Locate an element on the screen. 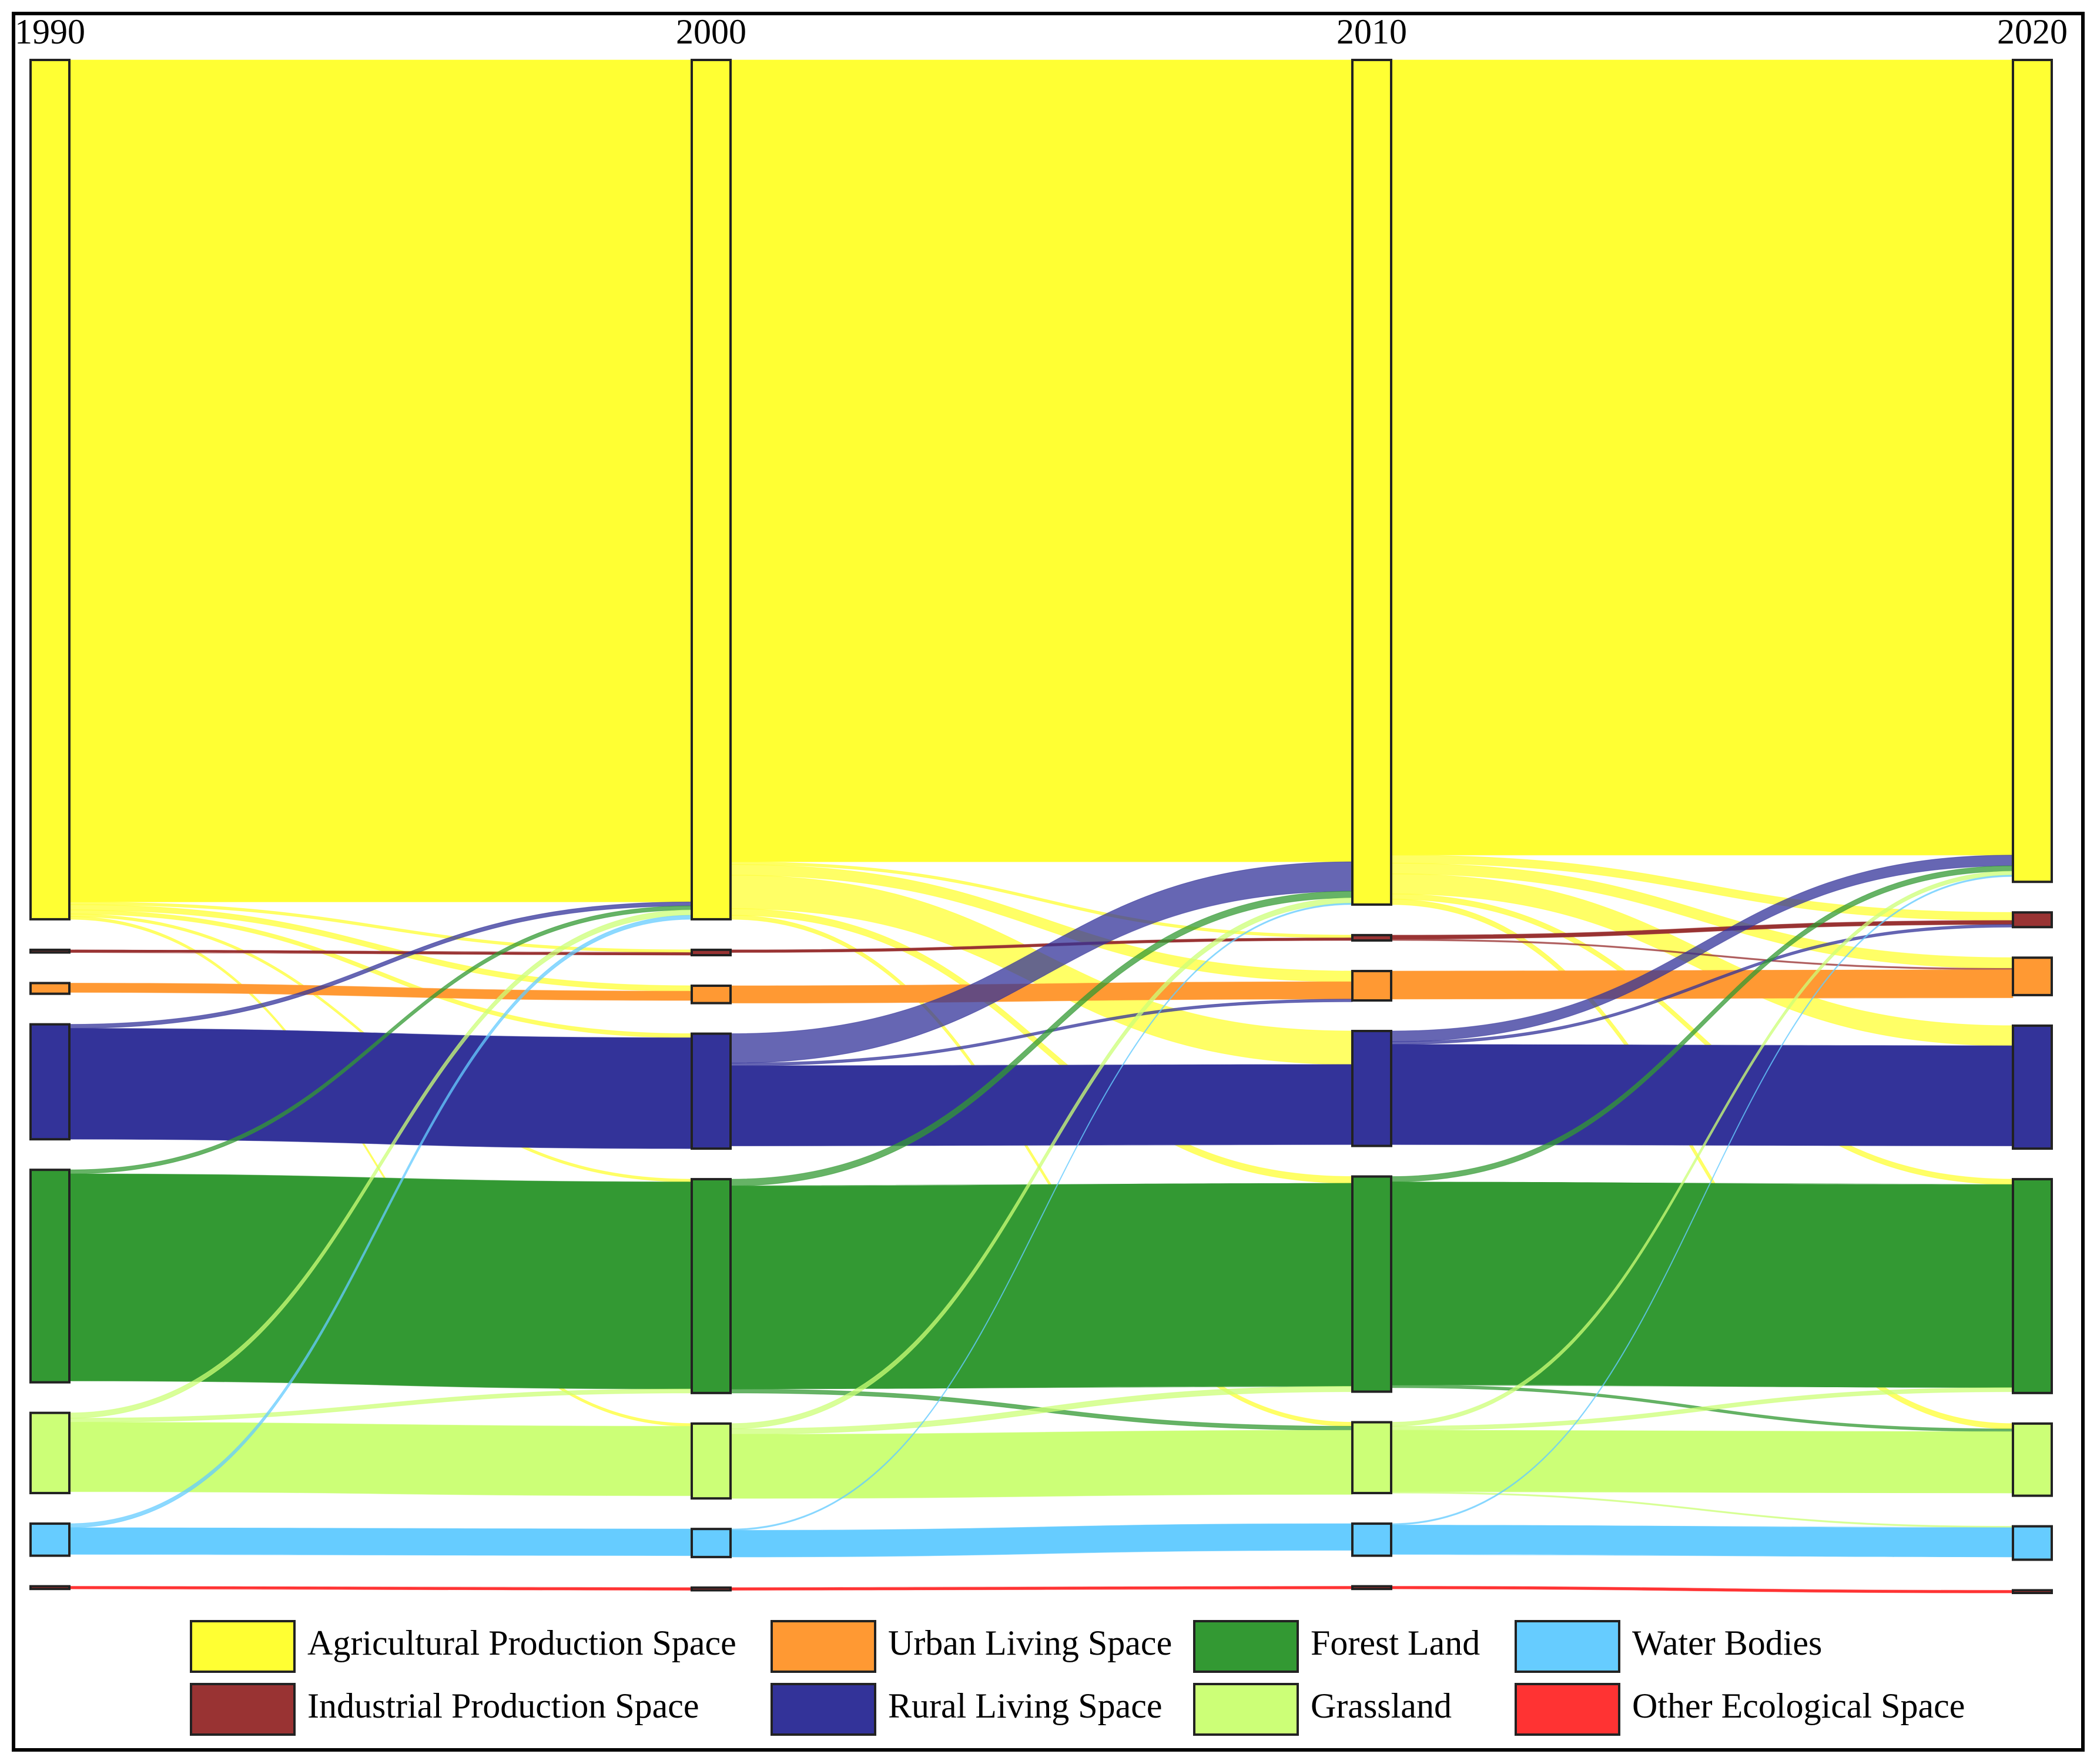  column-label: 2000 is located at coordinates (711, 31).